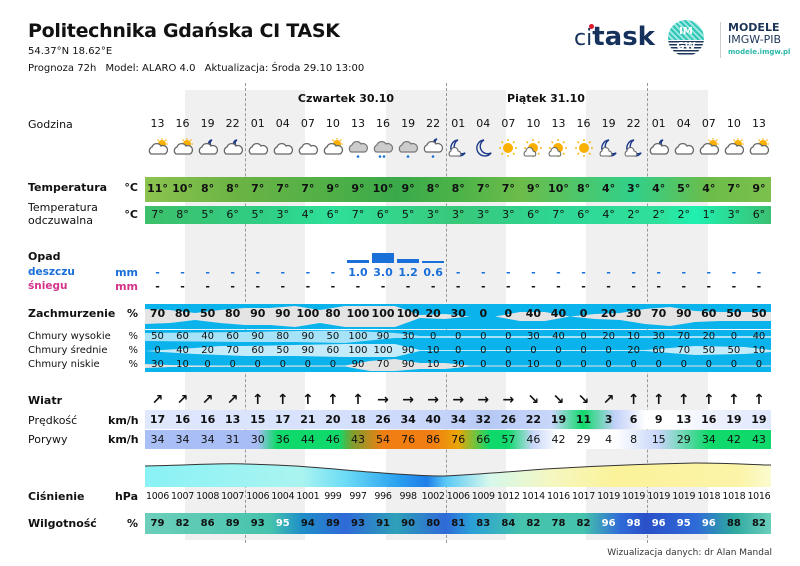 The height and width of the screenshot is (566, 800). I want to click on temperature-cell: 8°, so click(458, 188).